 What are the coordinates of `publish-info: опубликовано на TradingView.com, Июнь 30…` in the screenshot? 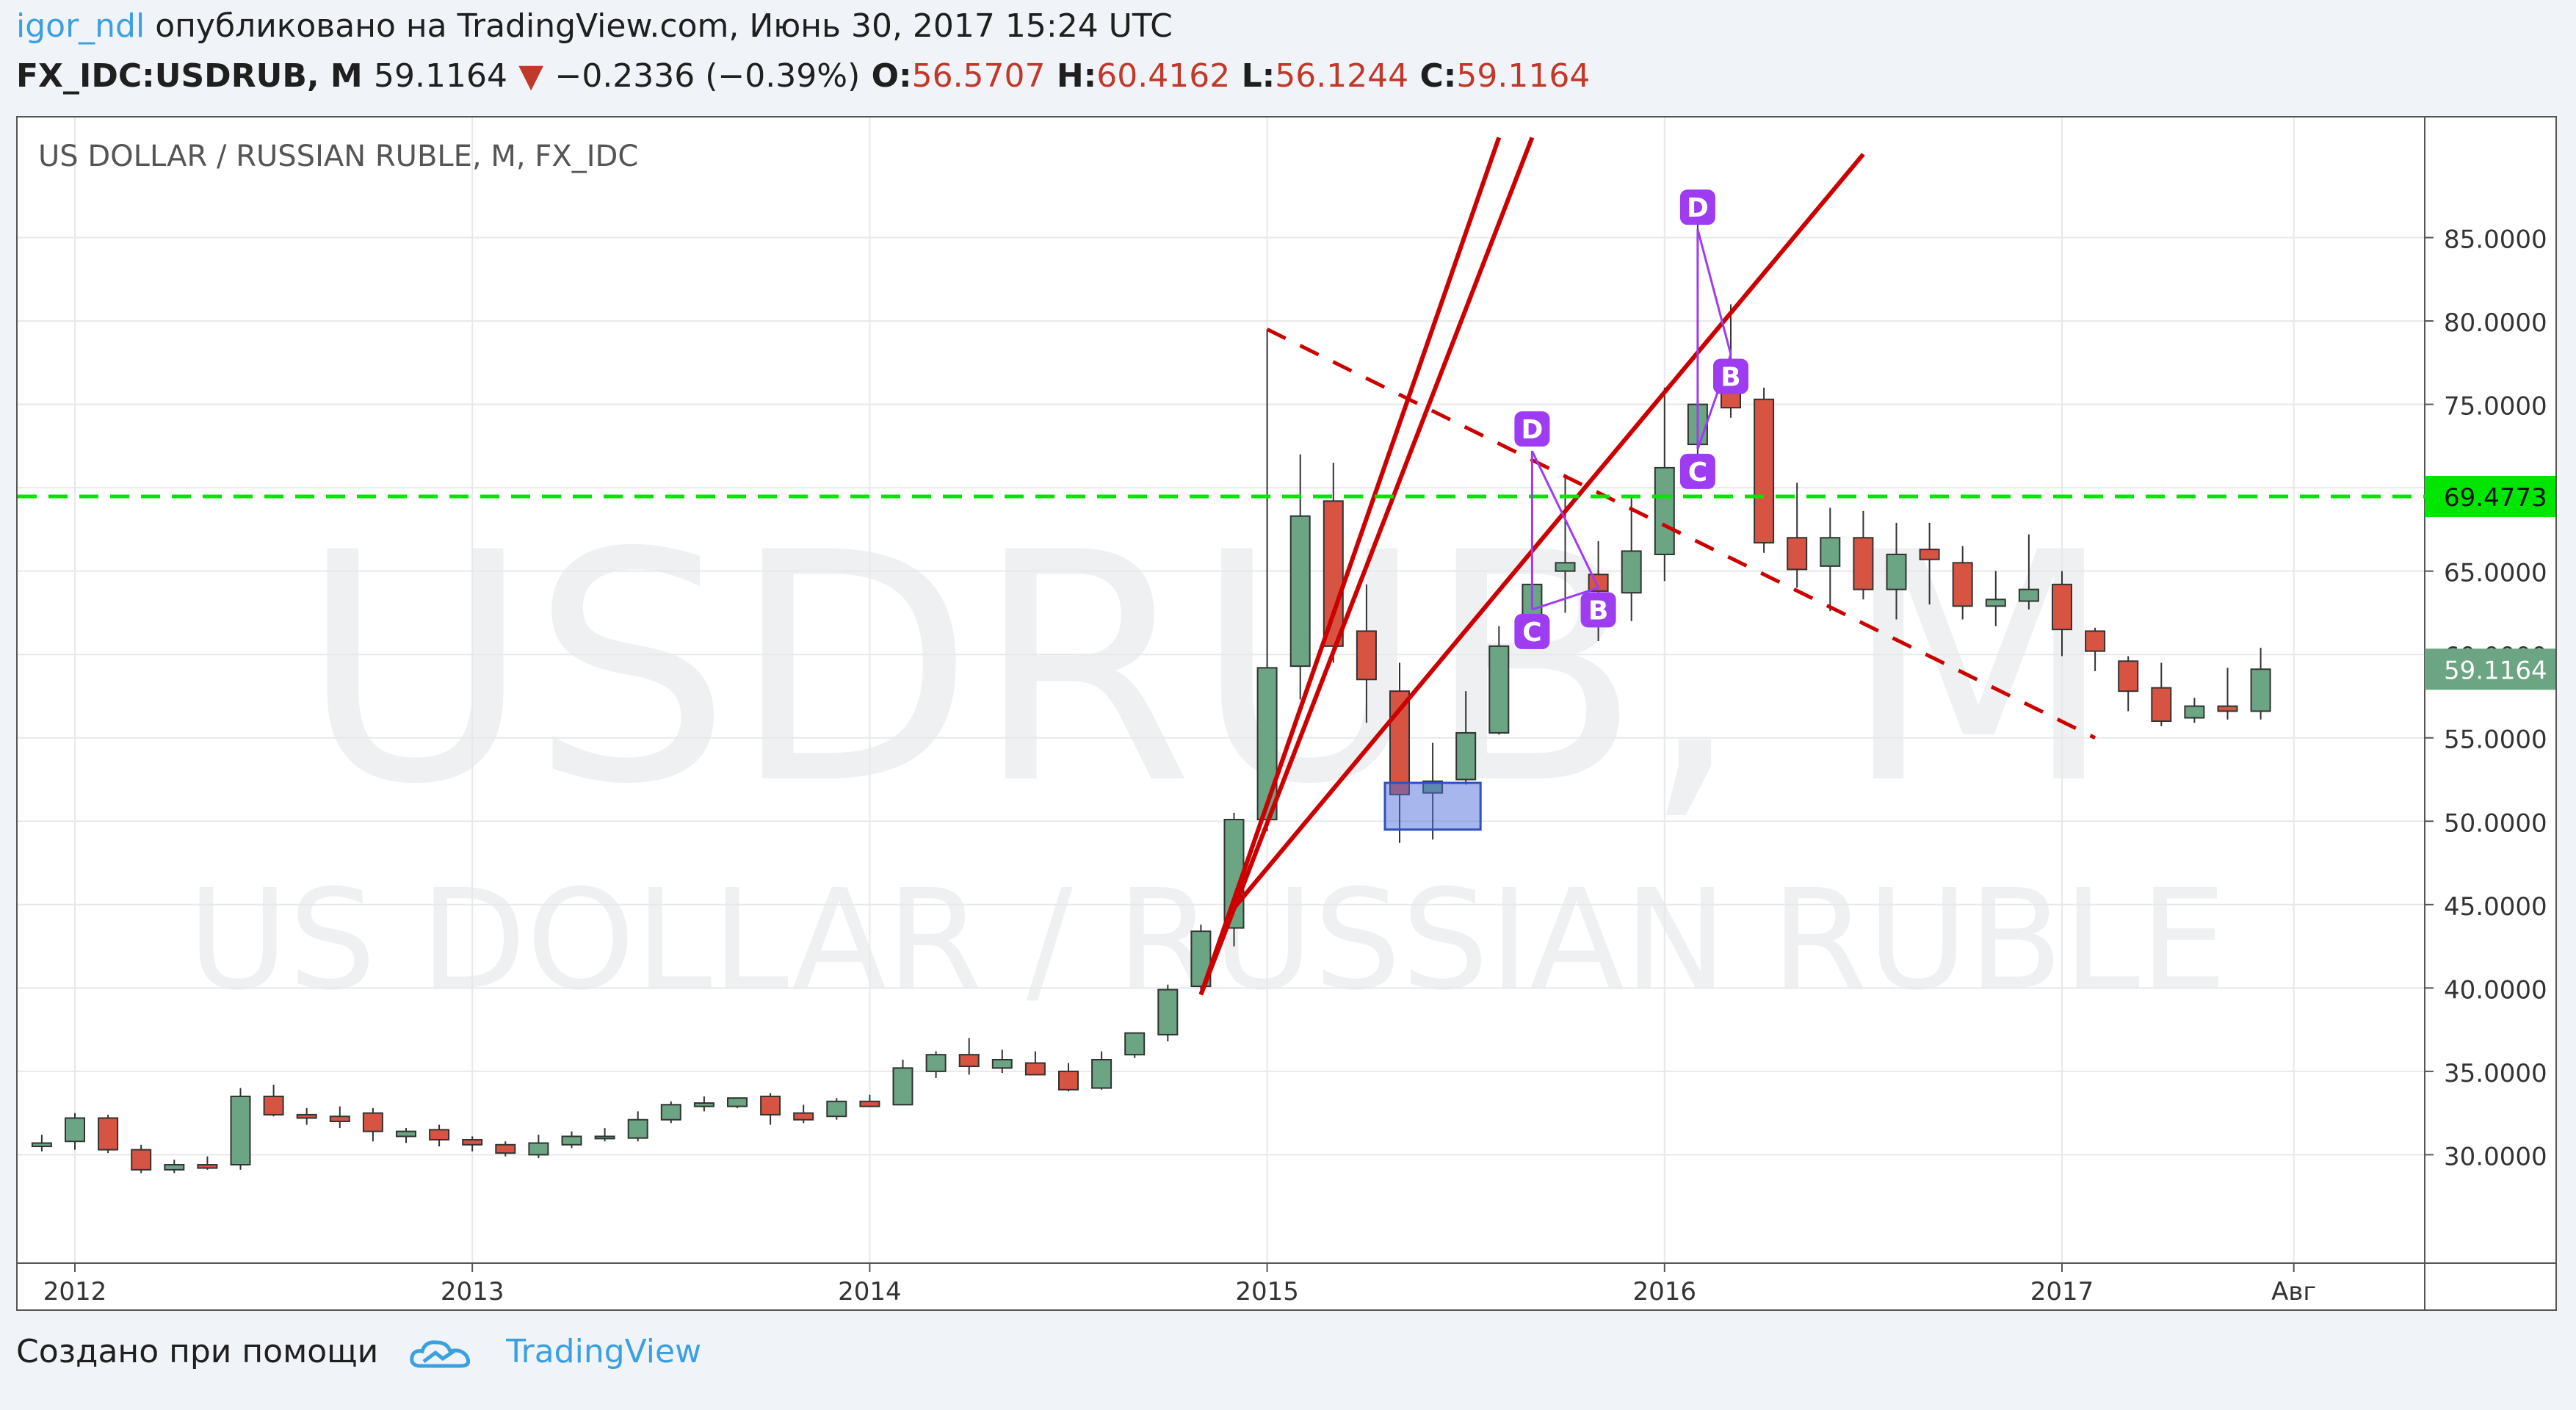 It's located at (664, 26).